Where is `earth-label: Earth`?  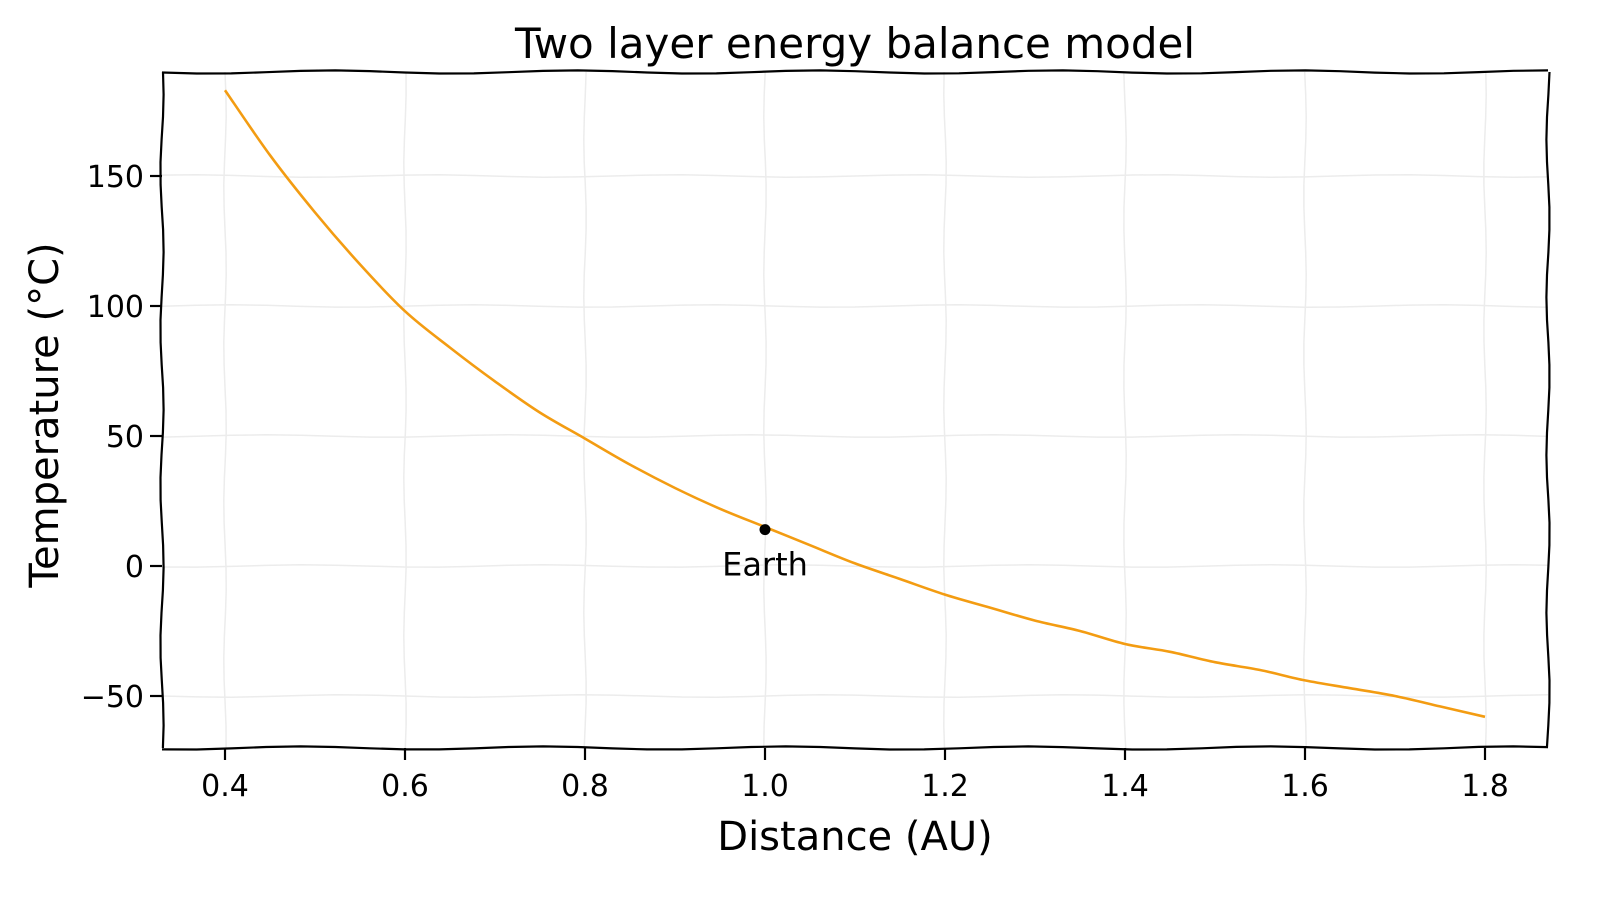
earth-label: Earth is located at coordinates (765, 565).